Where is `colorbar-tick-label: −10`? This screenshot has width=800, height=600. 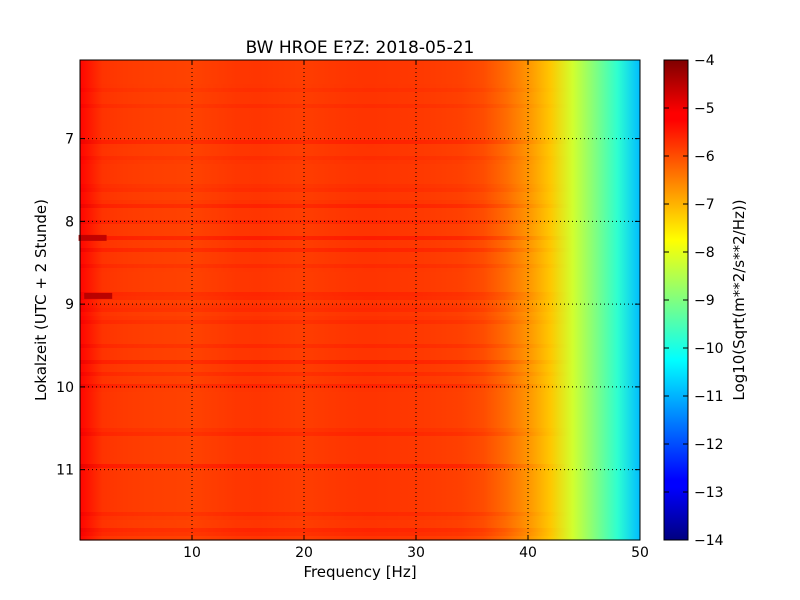 colorbar-tick-label: −10 is located at coordinates (709, 349).